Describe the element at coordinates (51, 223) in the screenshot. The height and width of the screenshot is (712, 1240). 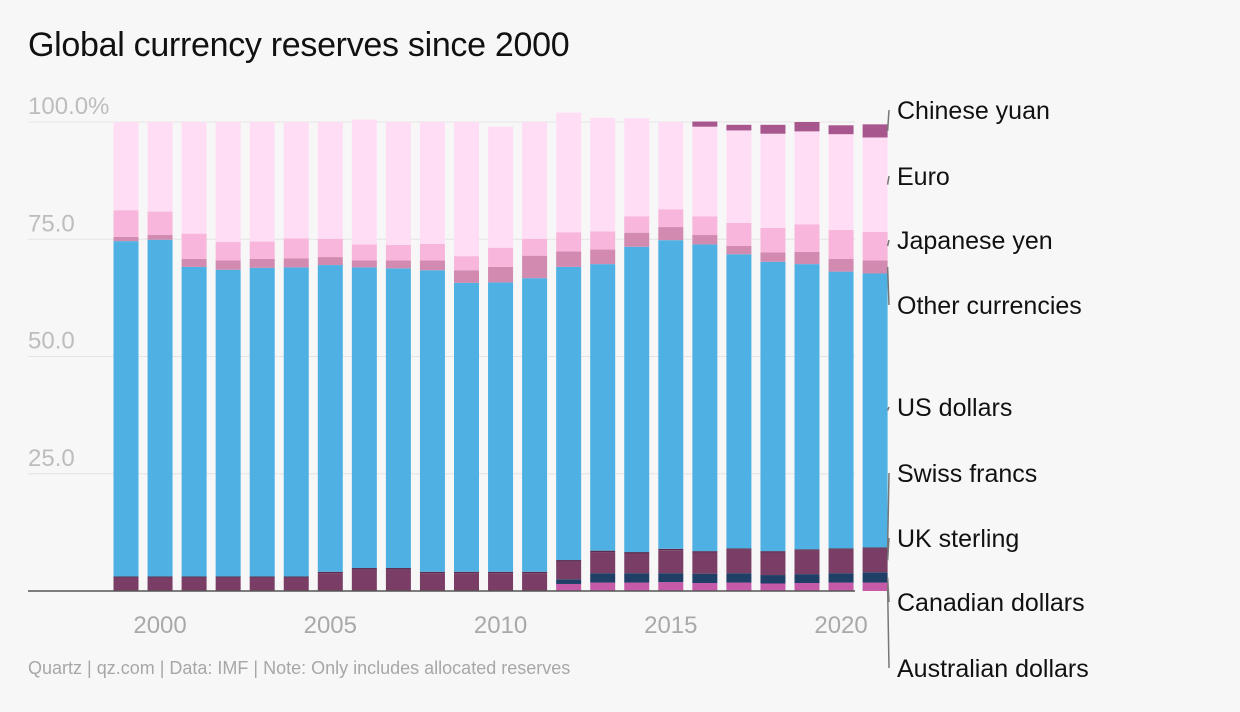
I see `y-tick-label: 75.0` at that location.